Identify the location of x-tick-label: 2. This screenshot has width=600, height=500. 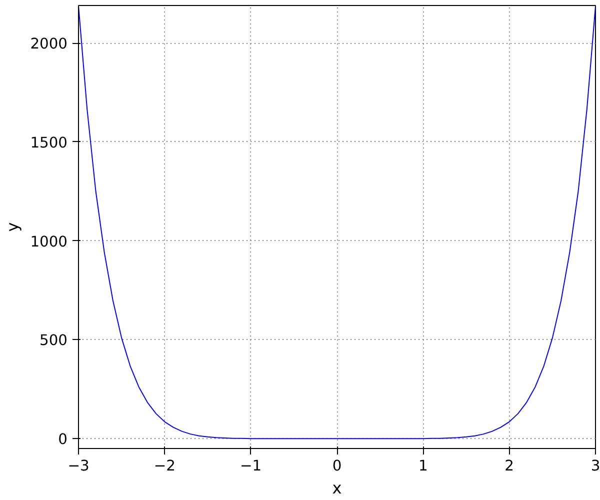
(509, 466).